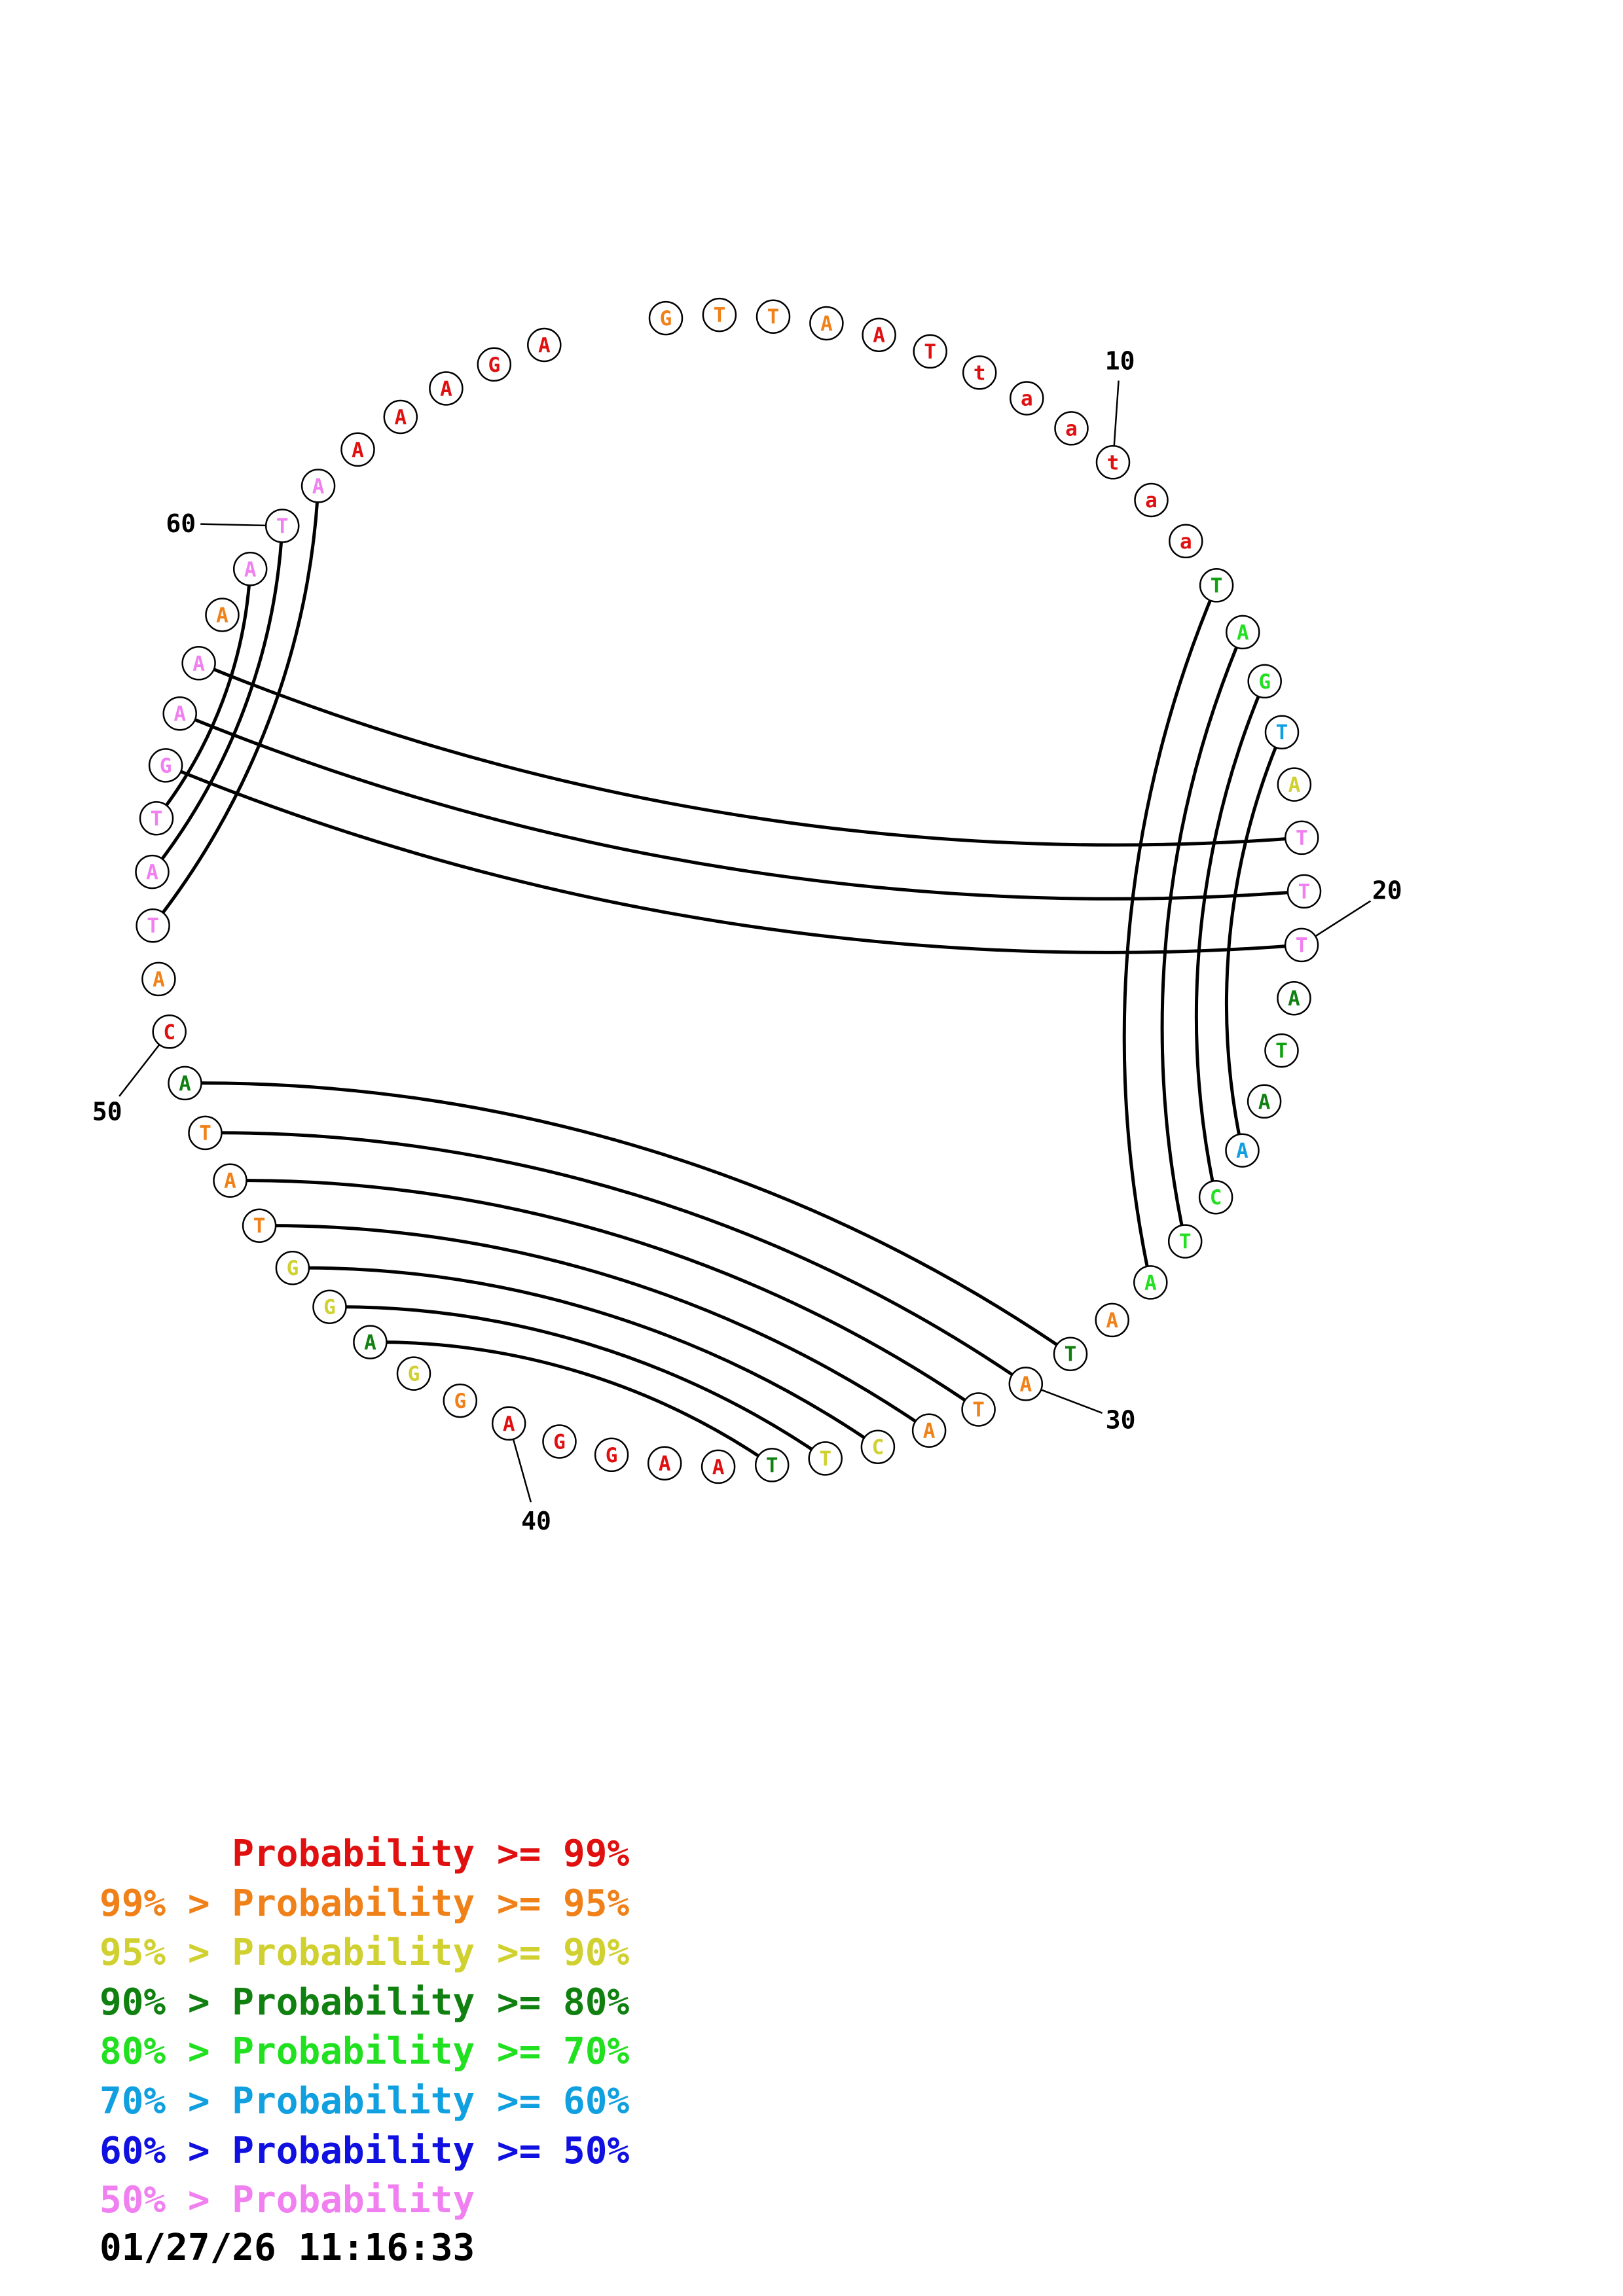  Describe the element at coordinates (1151, 500) in the screenshot. I see `nucleotide-11: a` at that location.